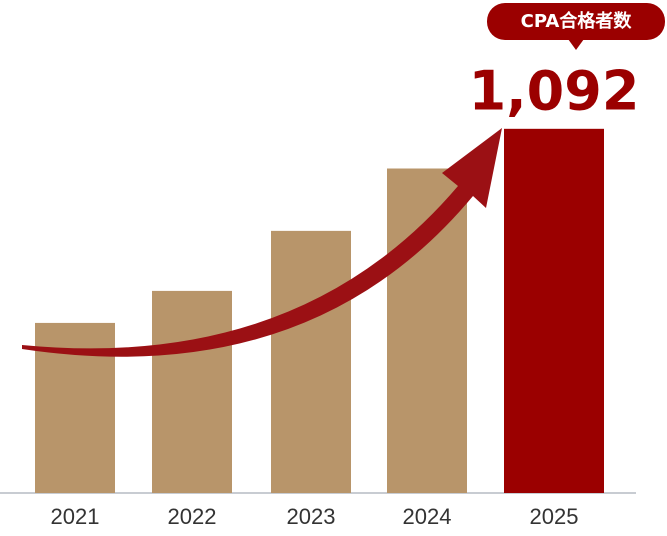  What do you see at coordinates (554, 90) in the screenshot?
I see `highlight-value-label: 1,092` at bounding box center [554, 90].